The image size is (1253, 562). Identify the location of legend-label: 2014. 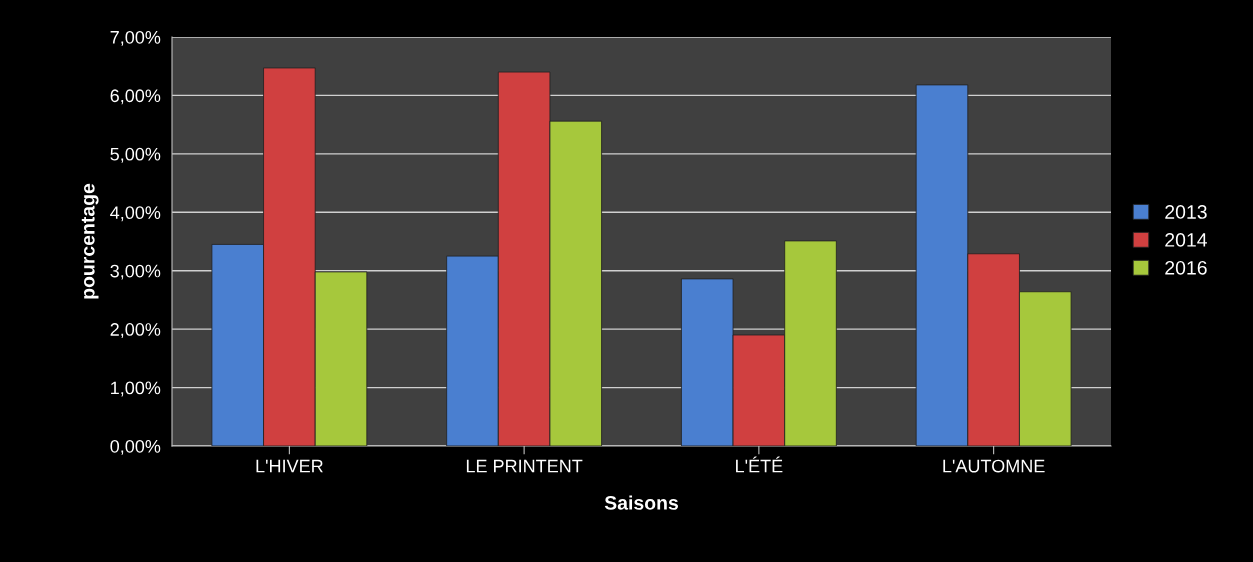
(1186, 240).